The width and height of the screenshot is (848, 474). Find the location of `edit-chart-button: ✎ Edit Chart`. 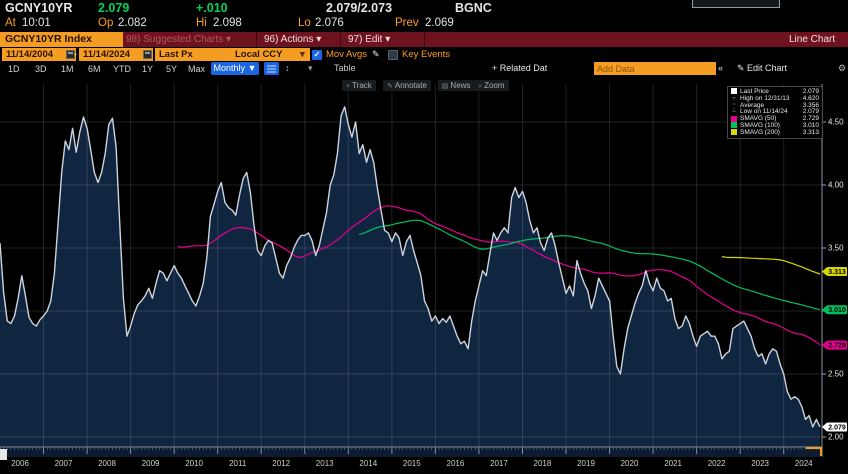

edit-chart-button: ✎ Edit Chart is located at coordinates (762, 68).